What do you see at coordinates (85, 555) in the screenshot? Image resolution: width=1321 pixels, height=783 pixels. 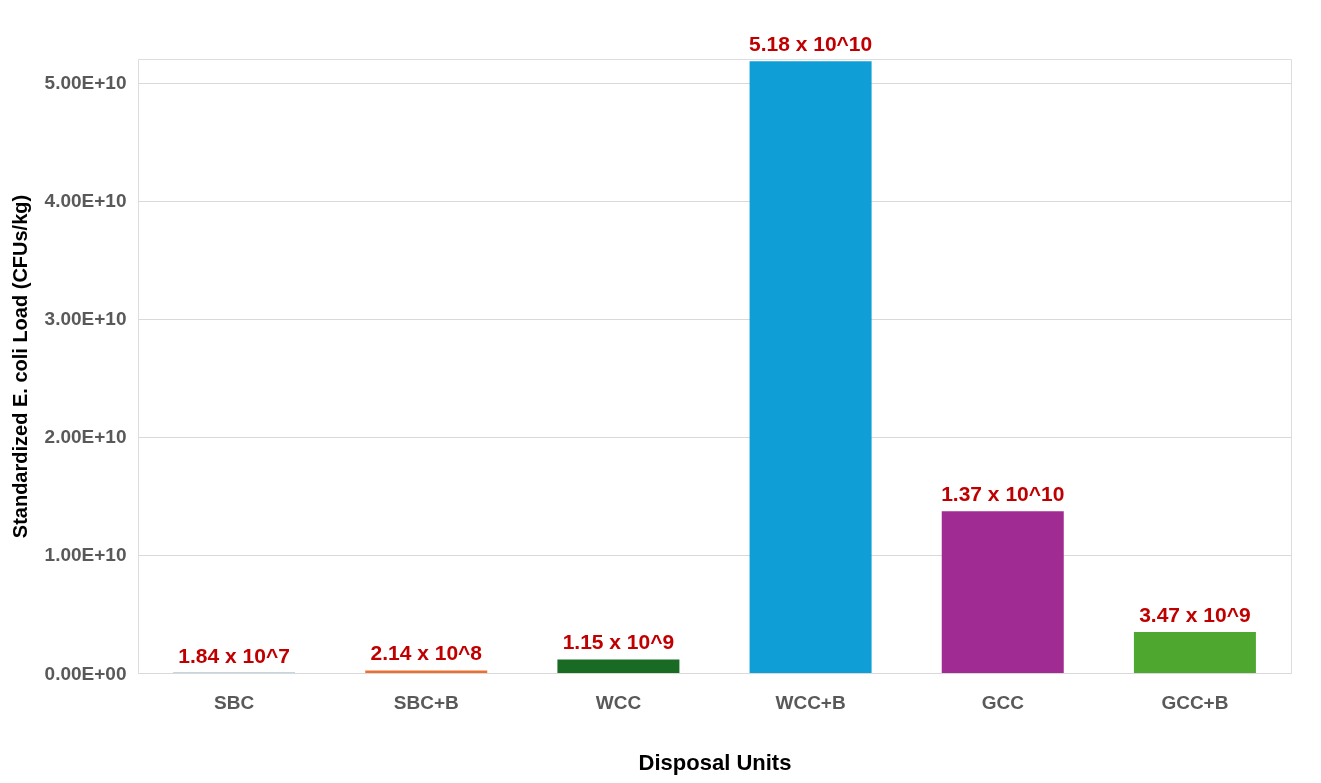 I see `y-tick-label: 1.00E+10` at bounding box center [85, 555].